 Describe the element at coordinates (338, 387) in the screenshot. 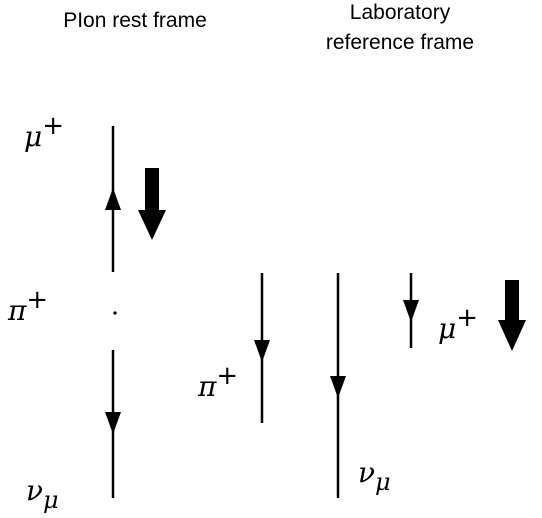

I see `lab-neutrino-direction-arrow` at that location.